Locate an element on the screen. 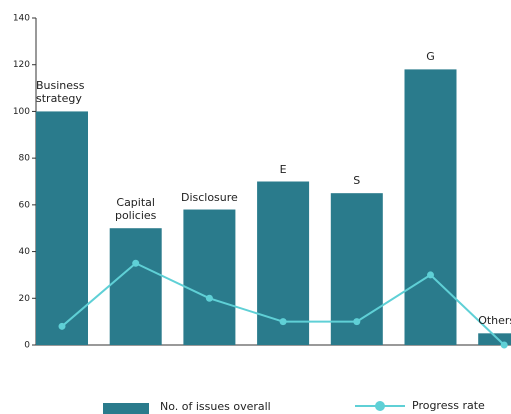  y-tick-label: 80 is located at coordinates (25, 159).